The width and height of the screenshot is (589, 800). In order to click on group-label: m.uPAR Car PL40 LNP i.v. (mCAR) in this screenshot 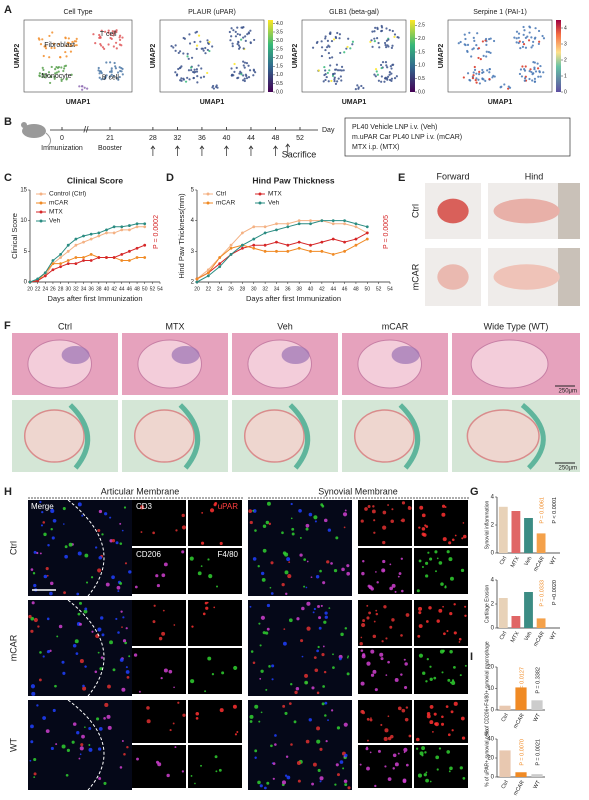, I will do `click(407, 137)`.